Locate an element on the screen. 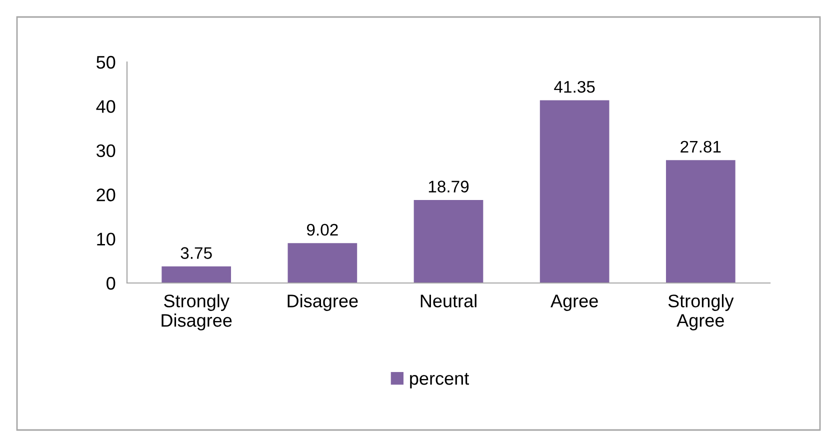  x-tick-label: Strongly Disagree is located at coordinates (197, 312).